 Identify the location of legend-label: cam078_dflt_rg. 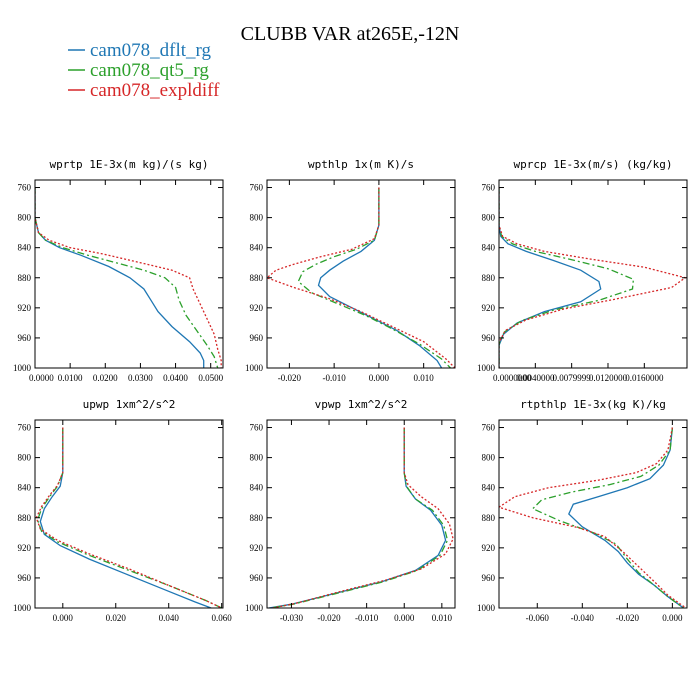
(151, 50).